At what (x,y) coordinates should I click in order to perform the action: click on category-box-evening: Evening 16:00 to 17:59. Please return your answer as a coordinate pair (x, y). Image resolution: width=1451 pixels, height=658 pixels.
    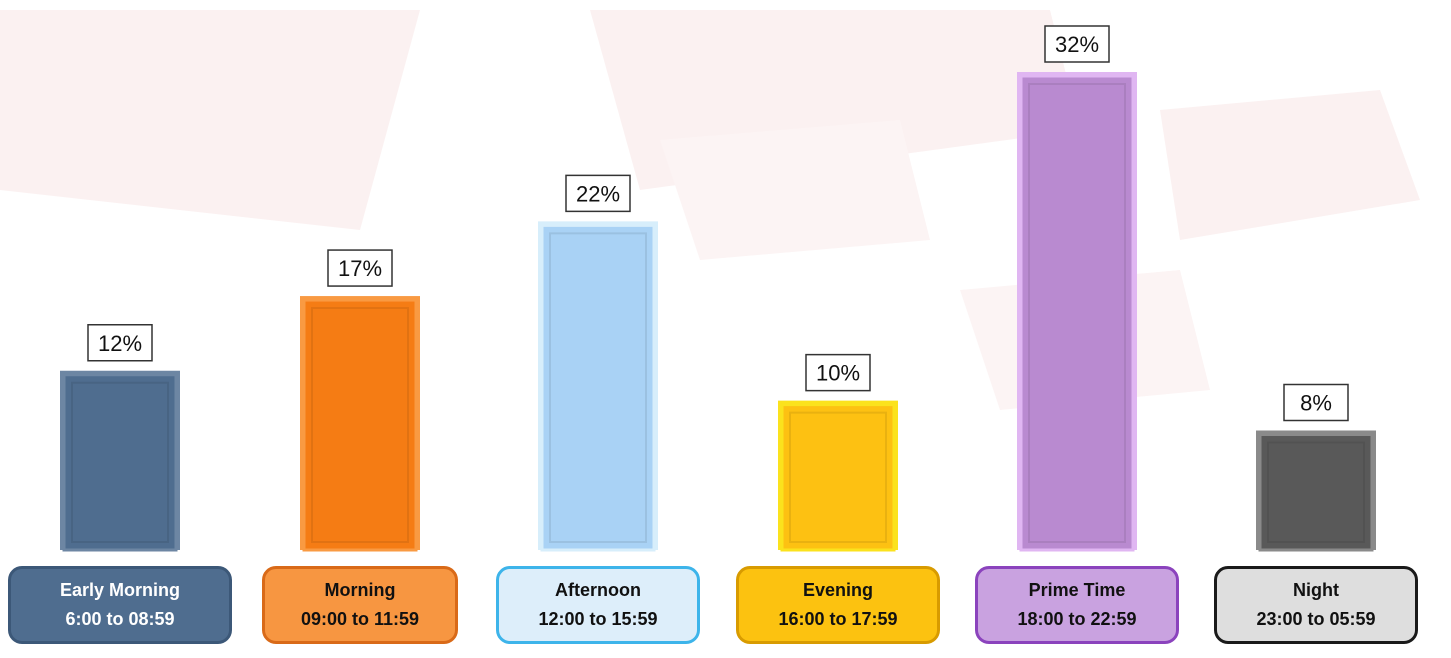
    Looking at the image, I should click on (838, 605).